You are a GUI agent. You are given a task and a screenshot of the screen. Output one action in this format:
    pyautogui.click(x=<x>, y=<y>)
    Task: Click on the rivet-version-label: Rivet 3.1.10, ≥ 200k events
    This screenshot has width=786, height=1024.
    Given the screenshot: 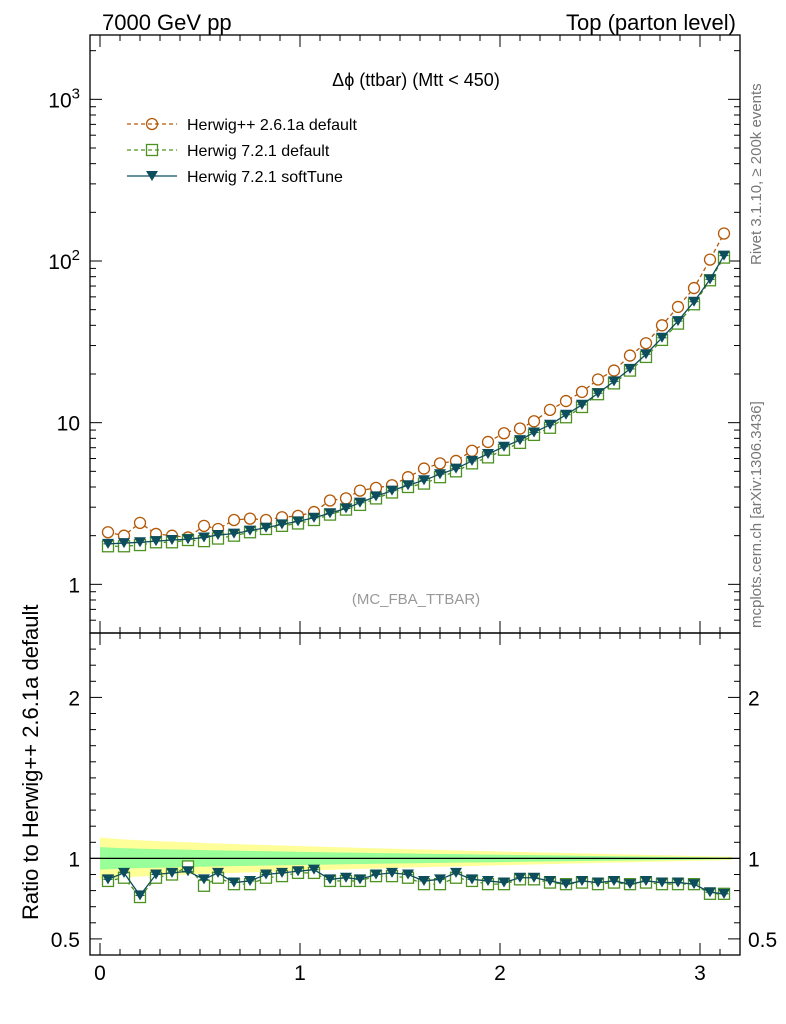 What is the action you would take?
    pyautogui.click(x=756, y=174)
    